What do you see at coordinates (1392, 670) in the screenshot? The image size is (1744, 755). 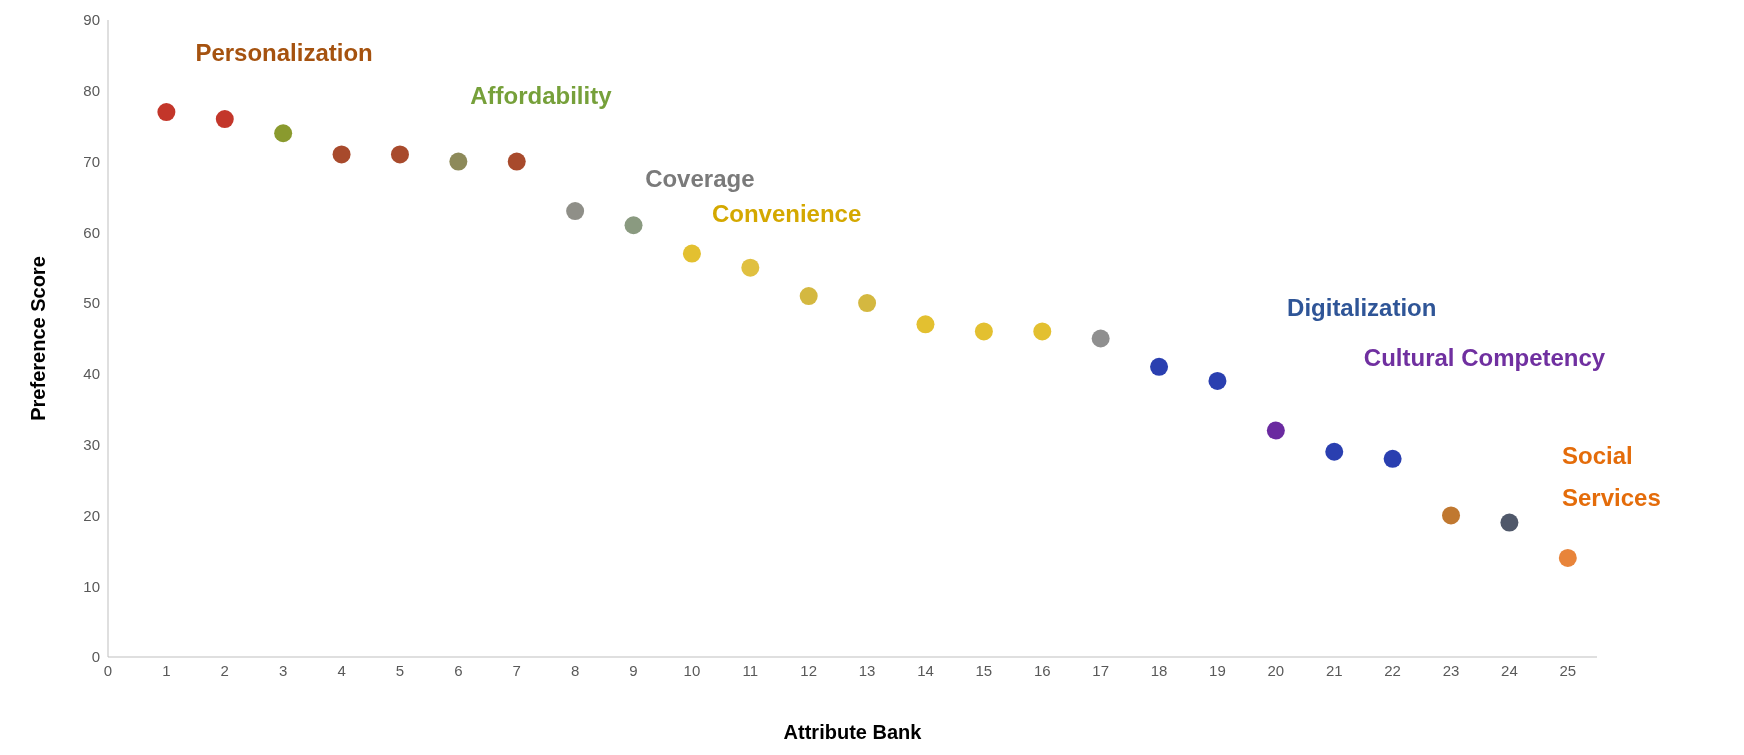 I see `x-tick-label: 22` at bounding box center [1392, 670].